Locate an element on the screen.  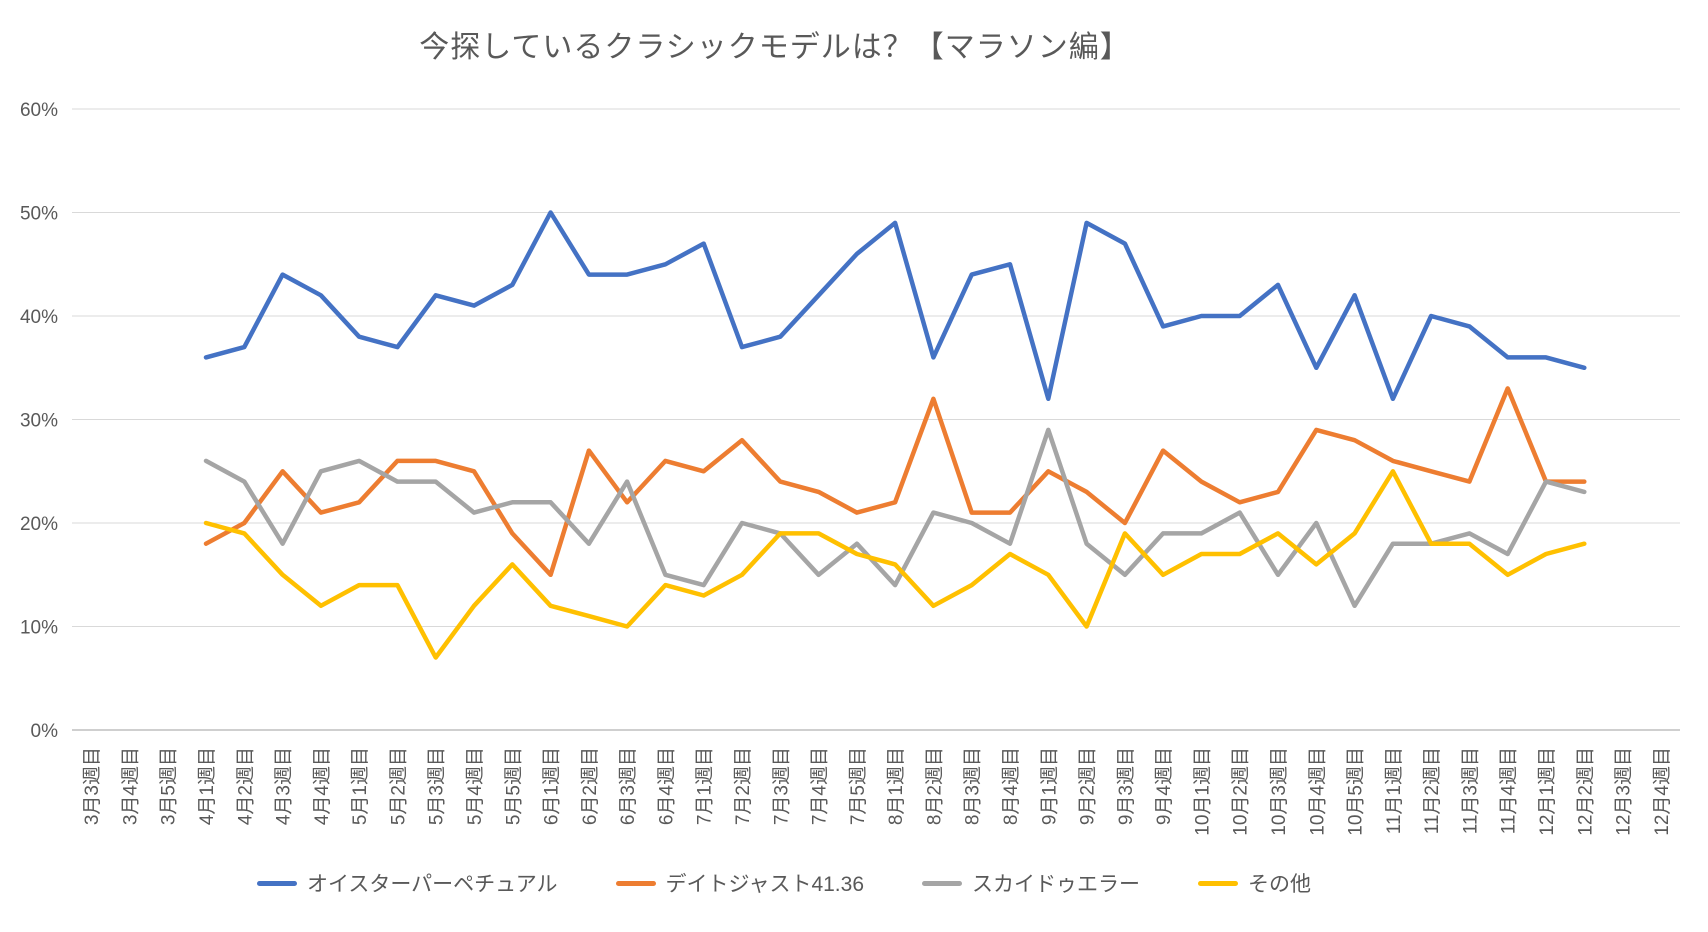
x-tick-label: 8月1週目 is located at coordinates (896, 786).